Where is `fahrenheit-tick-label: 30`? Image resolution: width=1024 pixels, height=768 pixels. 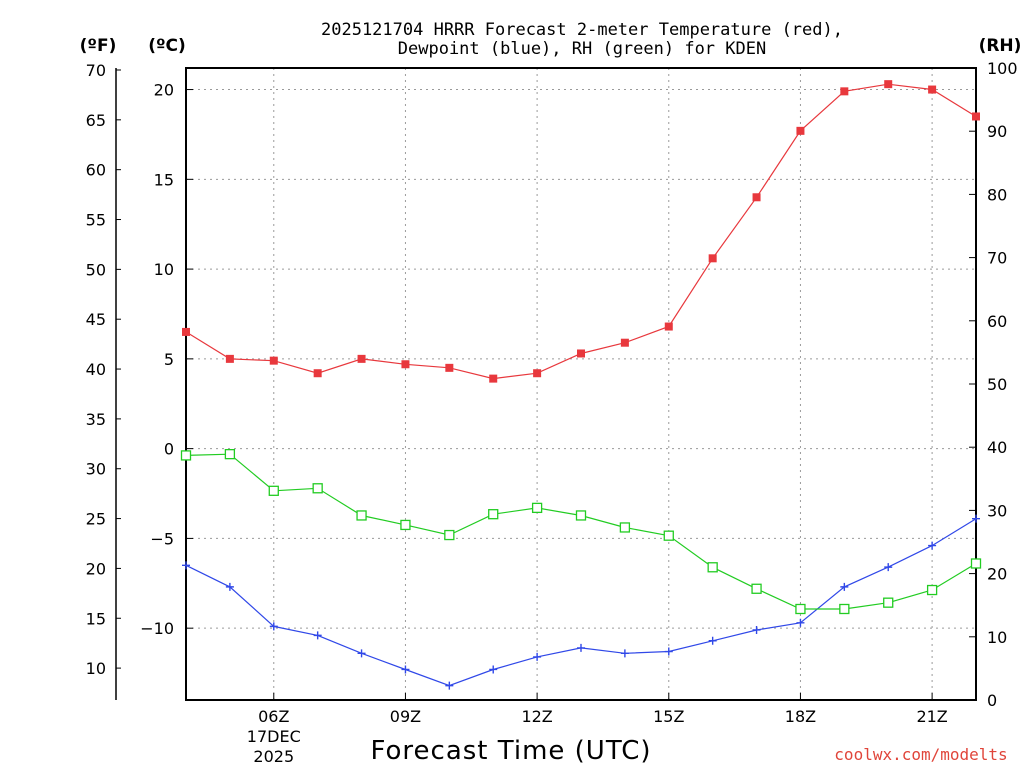 fahrenheit-tick-label: 30 is located at coordinates (96, 469).